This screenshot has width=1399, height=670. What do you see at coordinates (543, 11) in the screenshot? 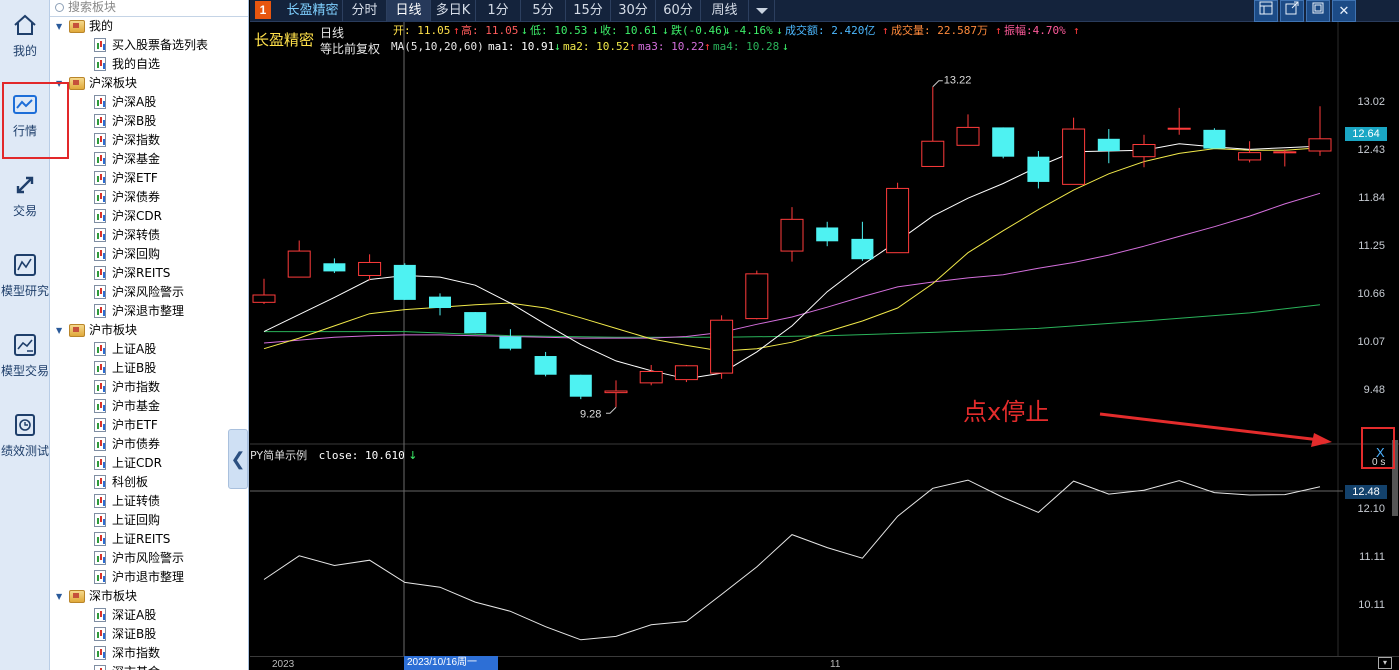
I see `tab-5min: 5分` at bounding box center [543, 11].